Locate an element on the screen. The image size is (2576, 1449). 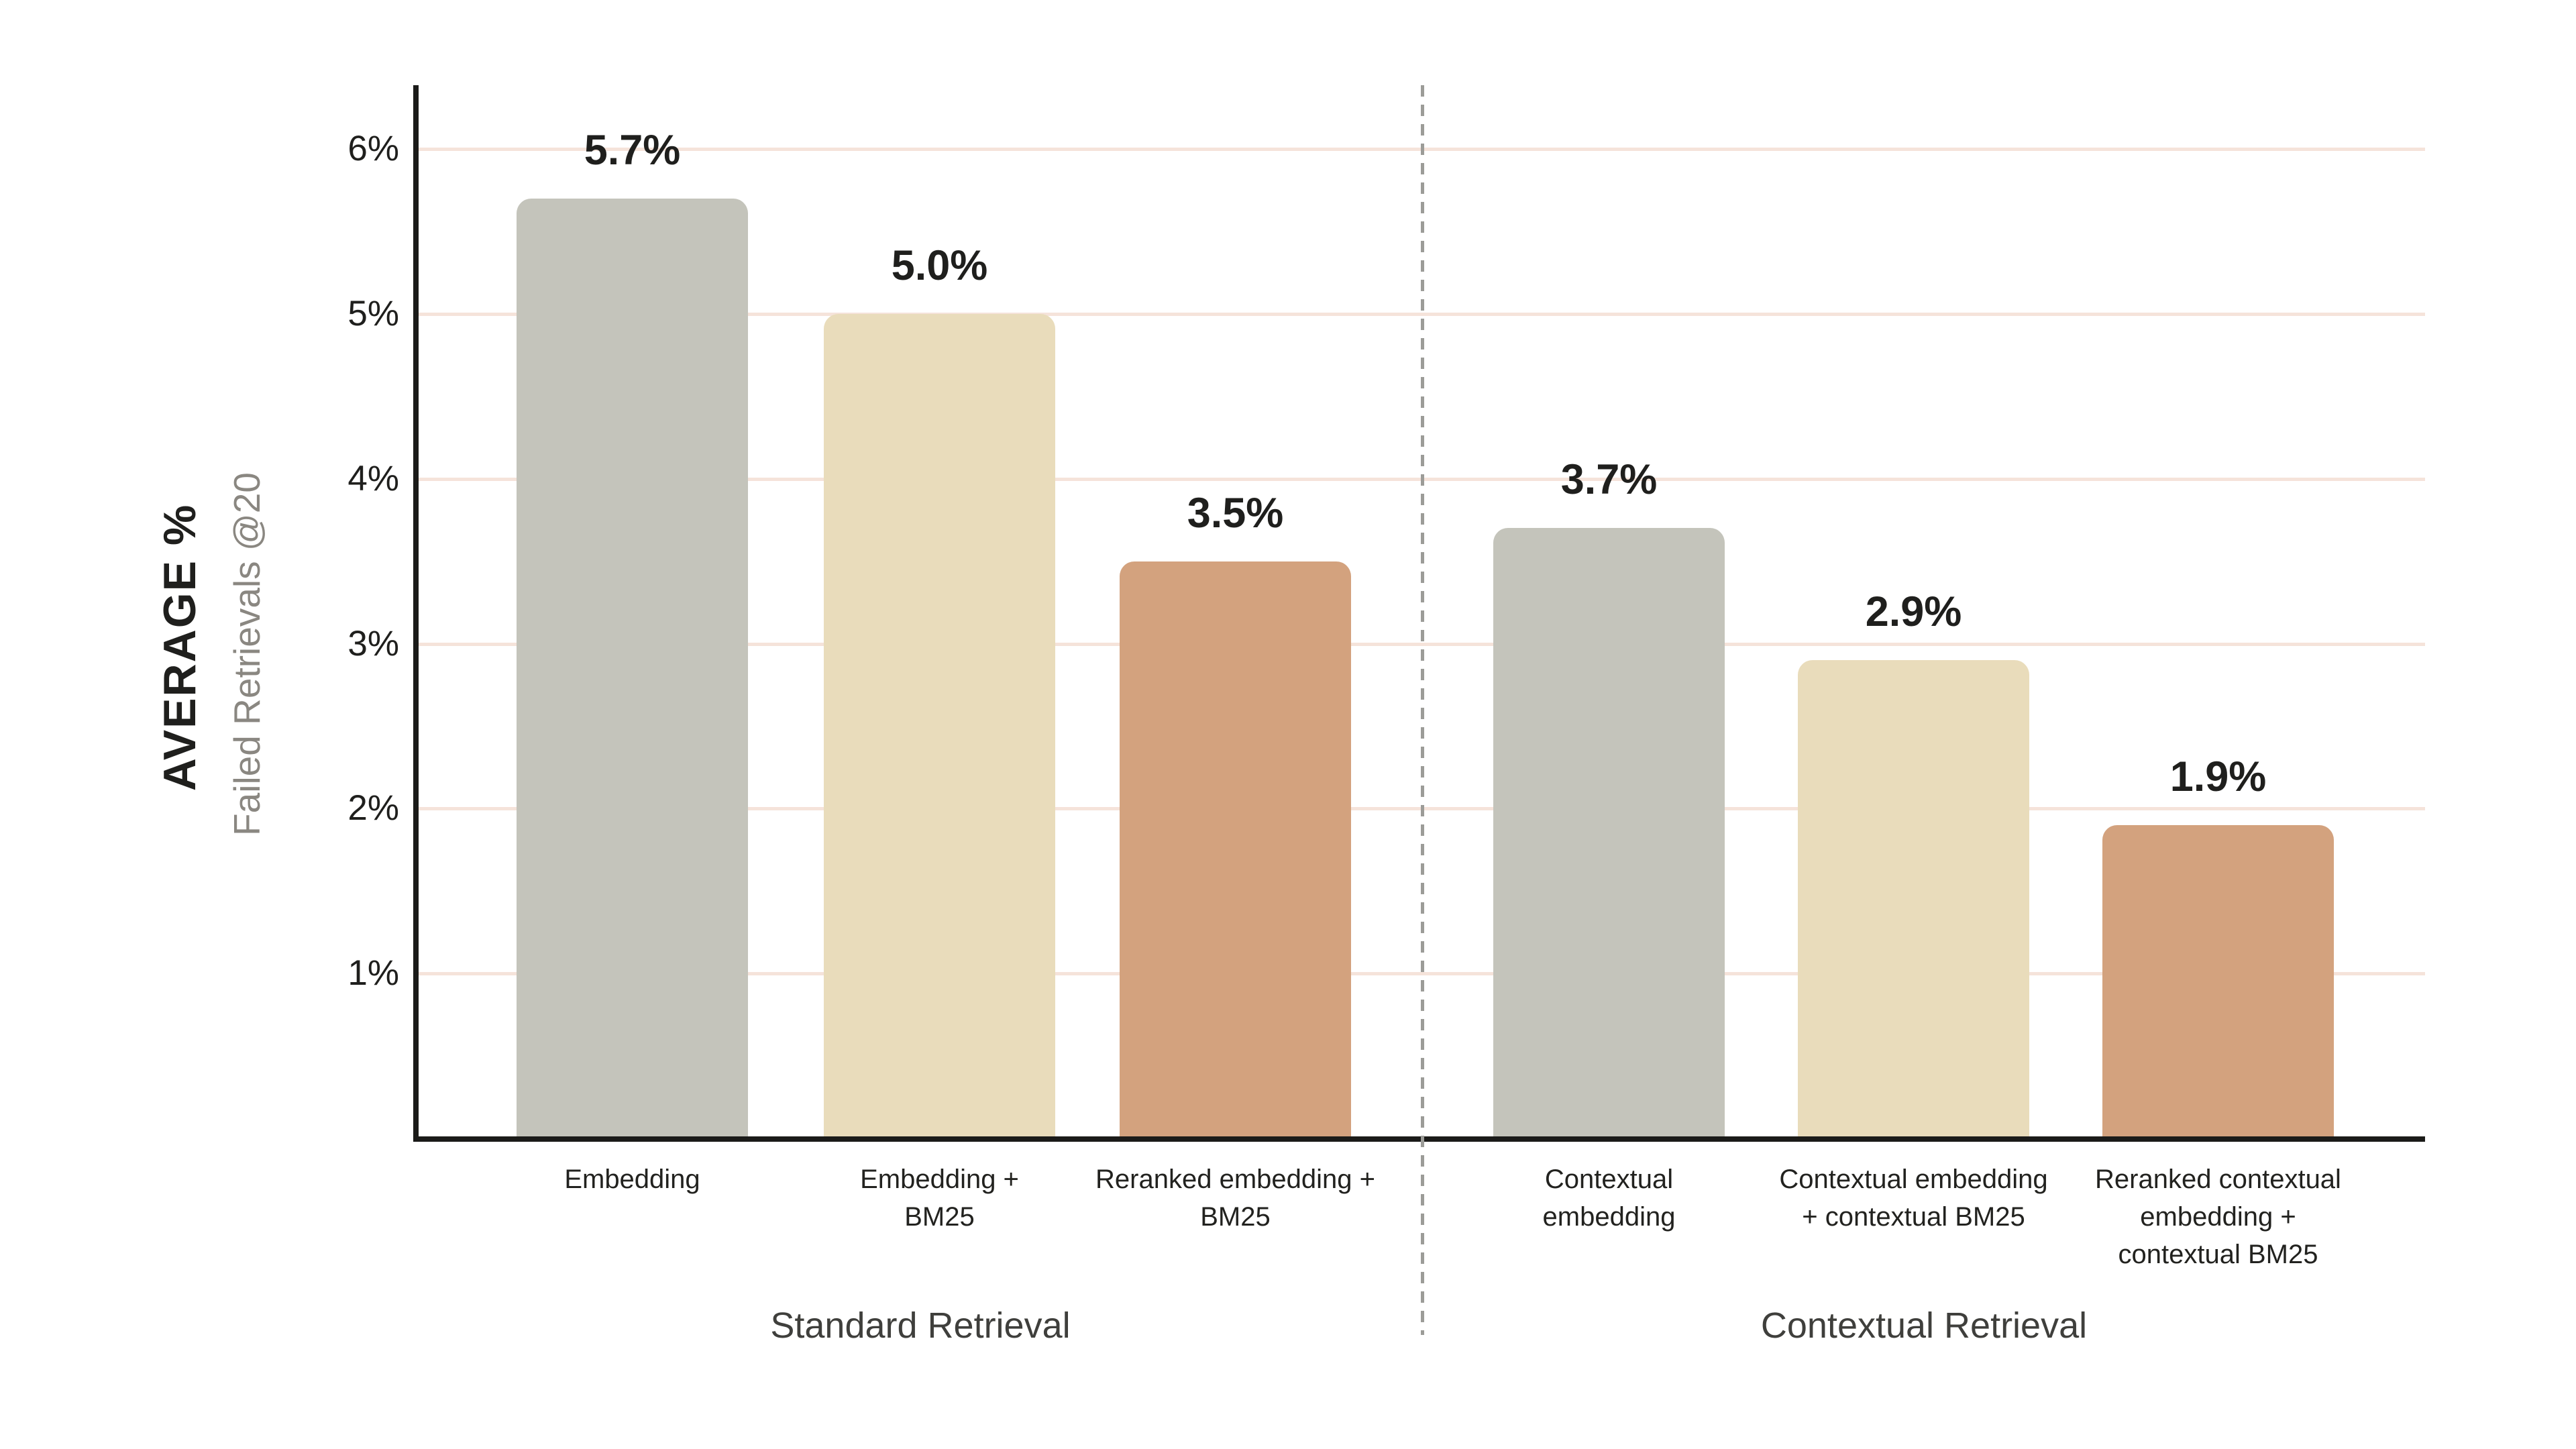
bar-value-label: 2.9% is located at coordinates (1913, 611).